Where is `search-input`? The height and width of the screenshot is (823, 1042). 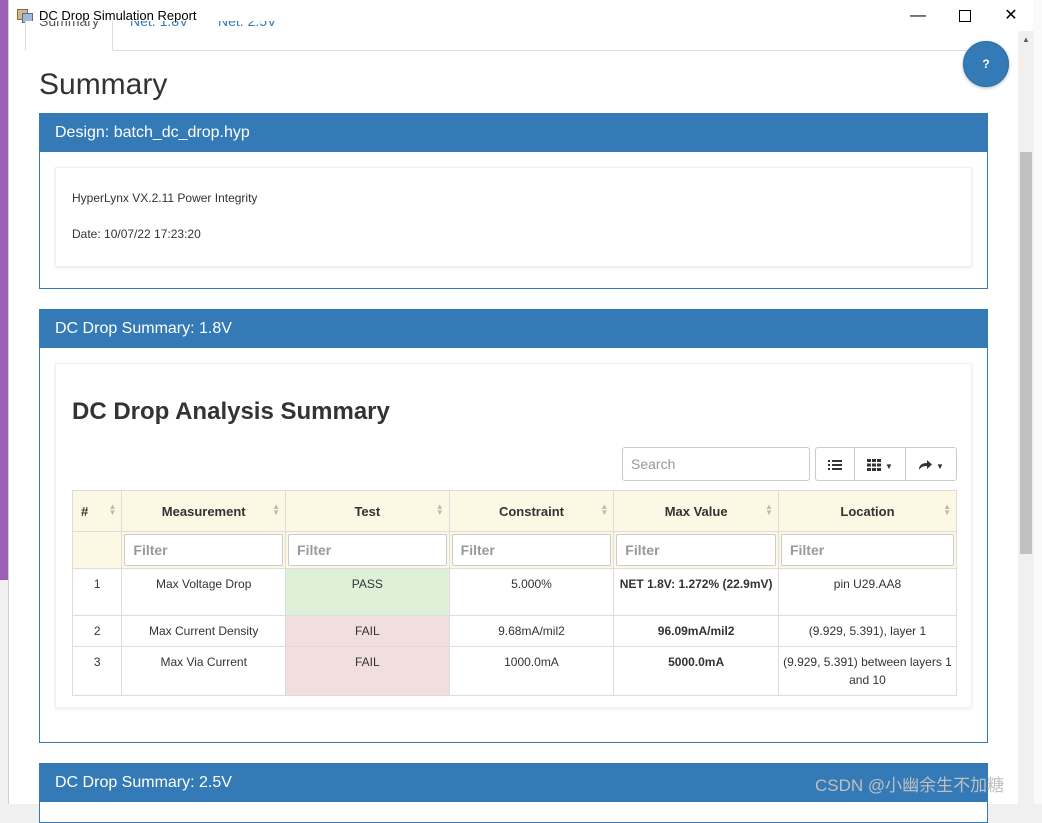
search-input is located at coordinates (716, 464).